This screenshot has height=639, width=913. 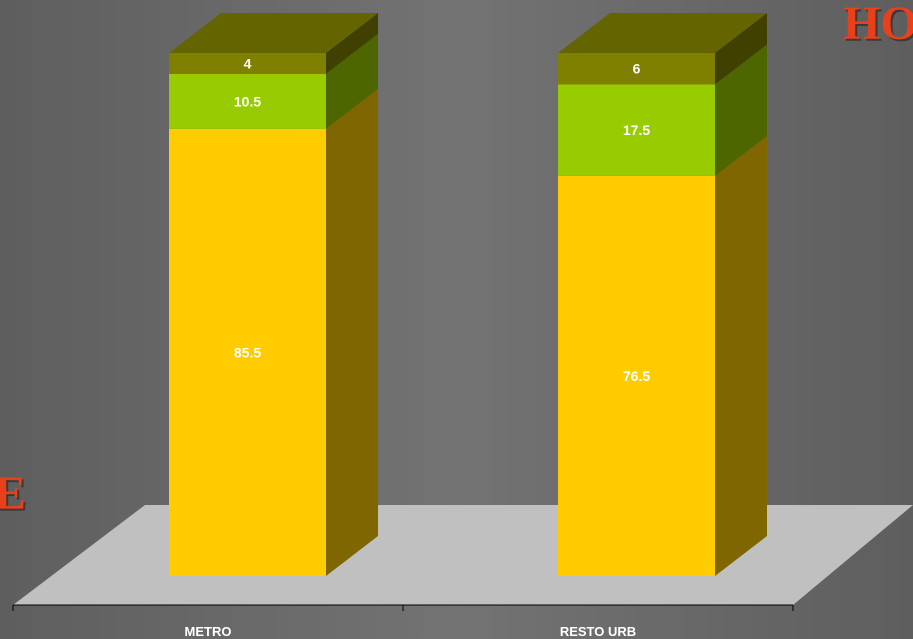 I want to click on data-label: 17.5, so click(x=636, y=130).